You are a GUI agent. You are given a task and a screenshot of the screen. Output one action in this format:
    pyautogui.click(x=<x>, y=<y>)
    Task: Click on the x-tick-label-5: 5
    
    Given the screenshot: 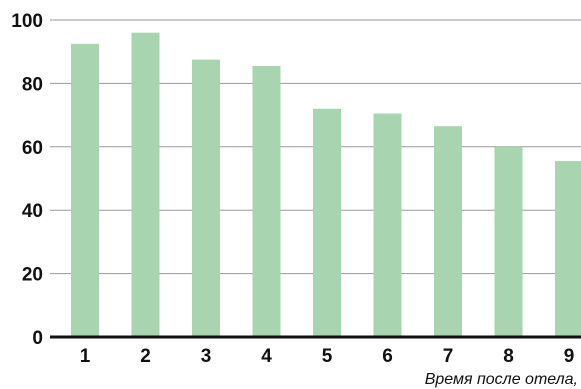 What is the action you would take?
    pyautogui.click(x=327, y=356)
    